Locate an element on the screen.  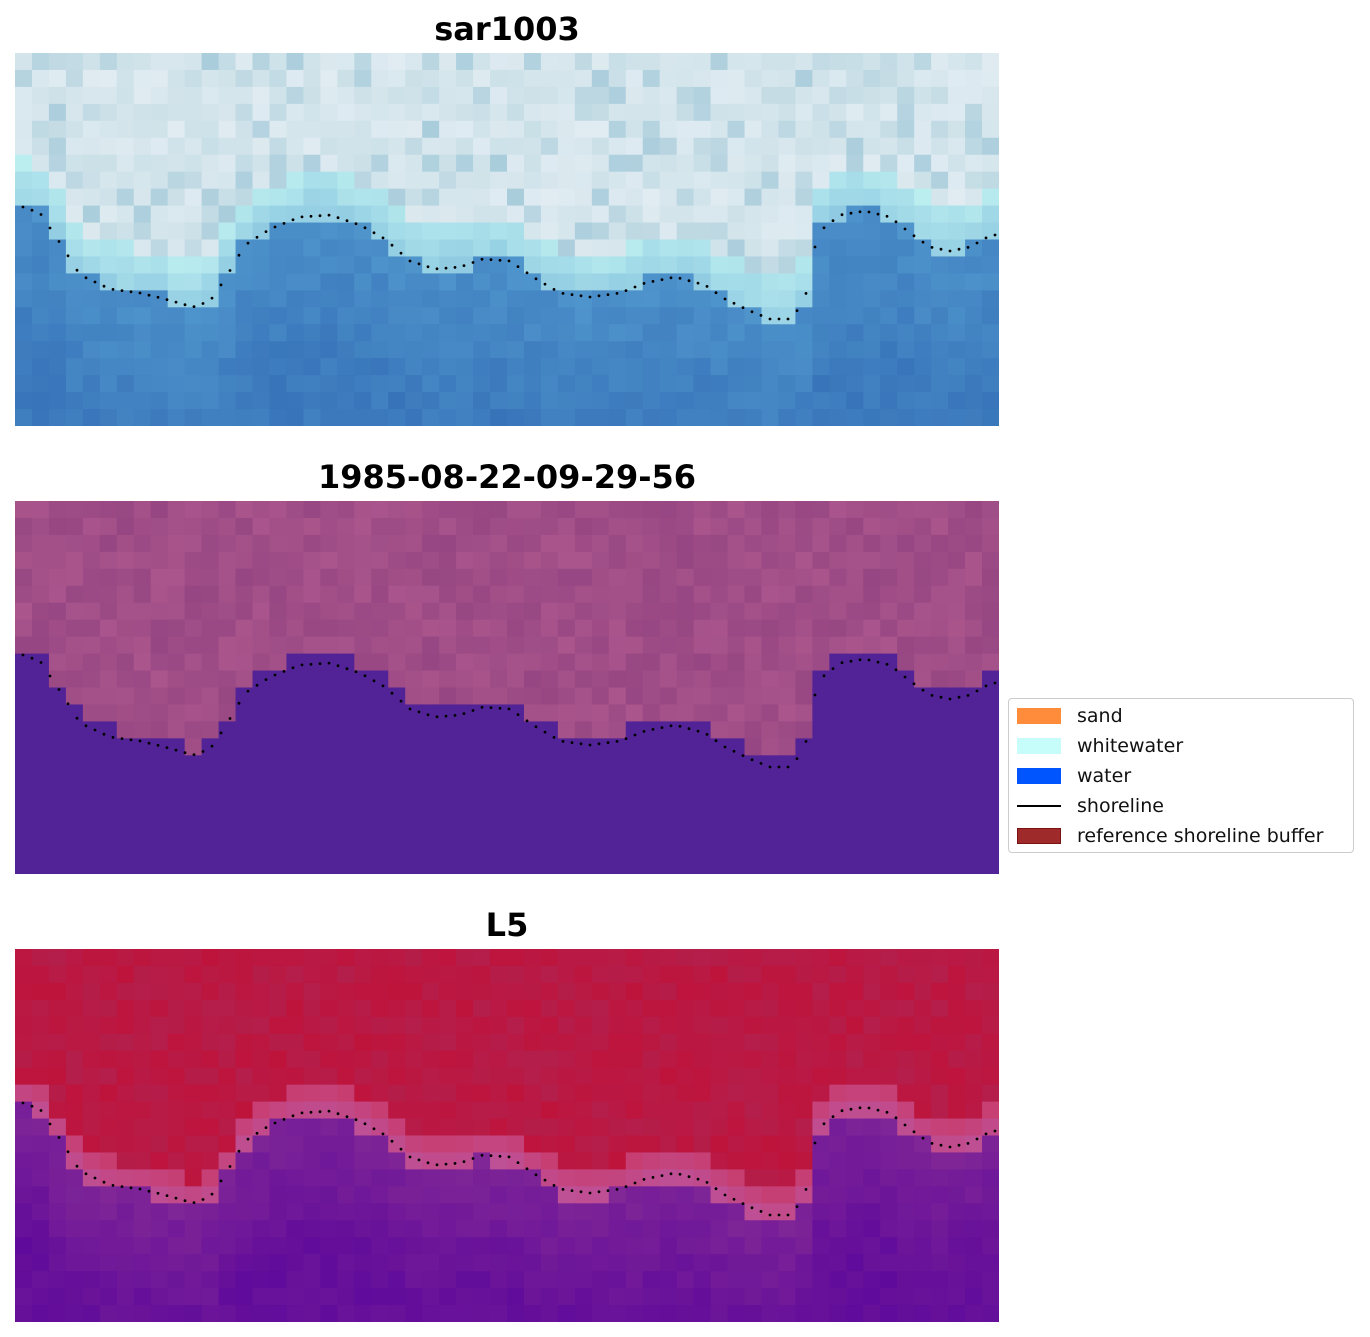
legend-label-sand: sand is located at coordinates (1100, 716).